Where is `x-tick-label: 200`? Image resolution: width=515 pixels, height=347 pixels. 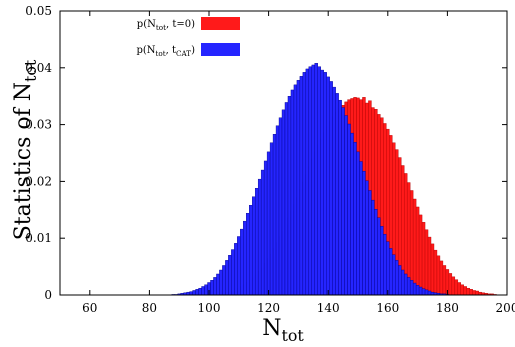
x-tick-label: 200 is located at coordinates (505, 308).